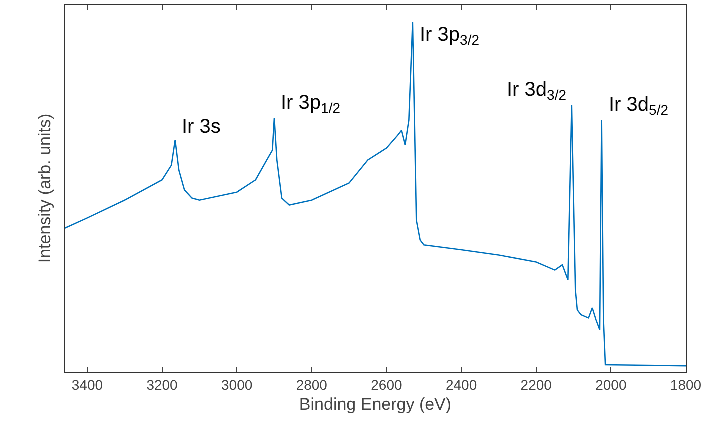  What do you see at coordinates (536, 384) in the screenshot?
I see `x-tick-label: 2200` at bounding box center [536, 384].